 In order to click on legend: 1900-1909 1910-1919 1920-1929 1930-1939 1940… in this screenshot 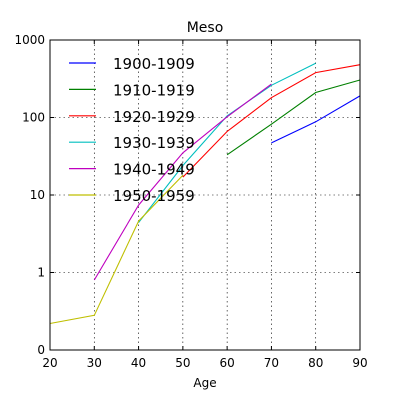, I will do `click(132, 130)`.